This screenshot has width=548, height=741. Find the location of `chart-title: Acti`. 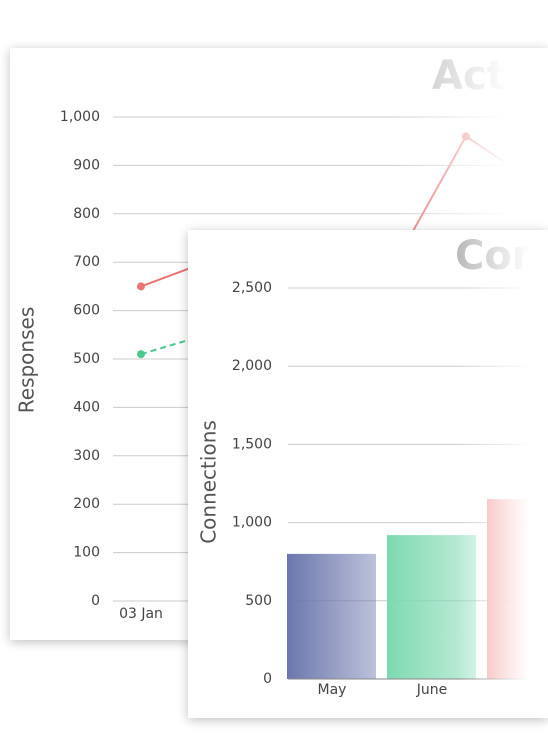

chart-title: Acti is located at coordinates (476, 76).